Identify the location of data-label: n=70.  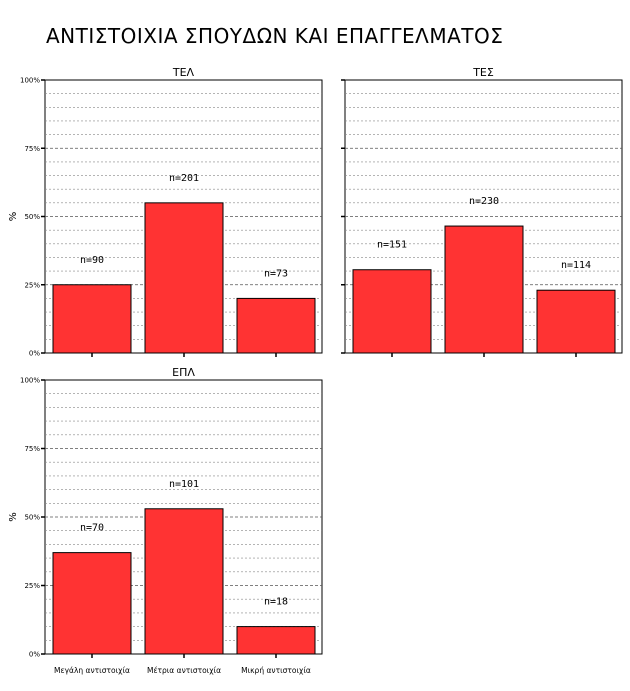
(92, 528).